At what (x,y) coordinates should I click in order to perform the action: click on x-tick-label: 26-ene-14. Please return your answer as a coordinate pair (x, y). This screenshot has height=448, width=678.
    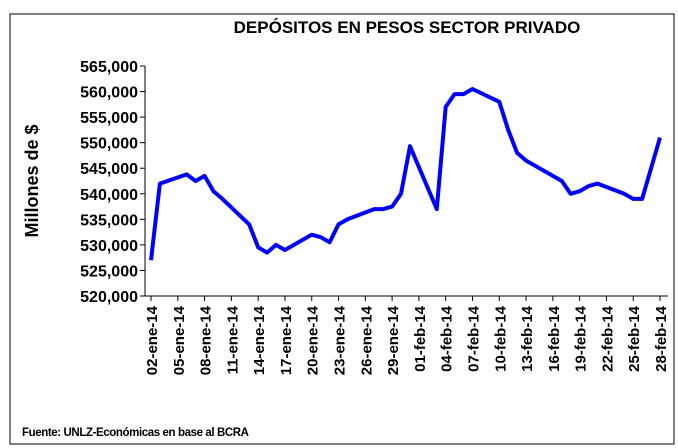
    Looking at the image, I should click on (366, 340).